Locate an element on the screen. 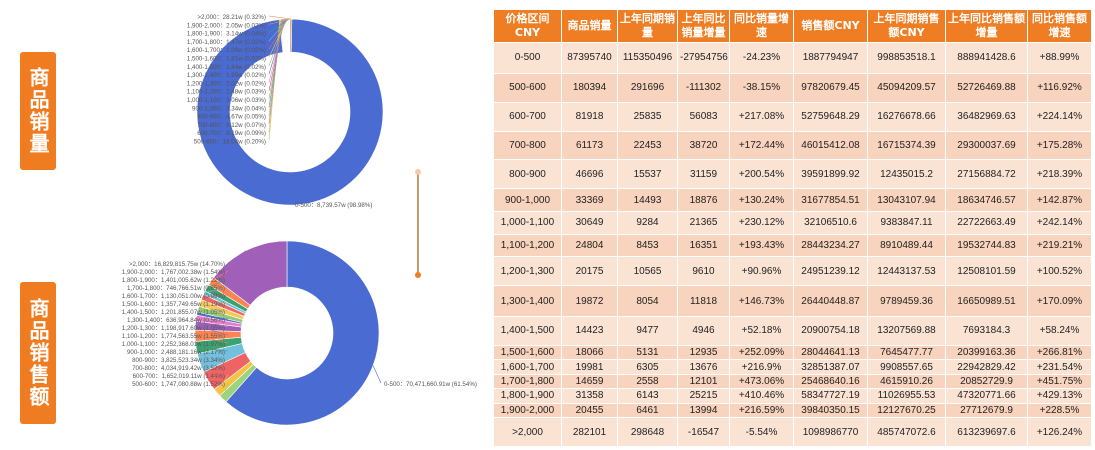 This screenshot has width=1095, height=450. table-header-cell: 商品销量 is located at coordinates (589, 26).